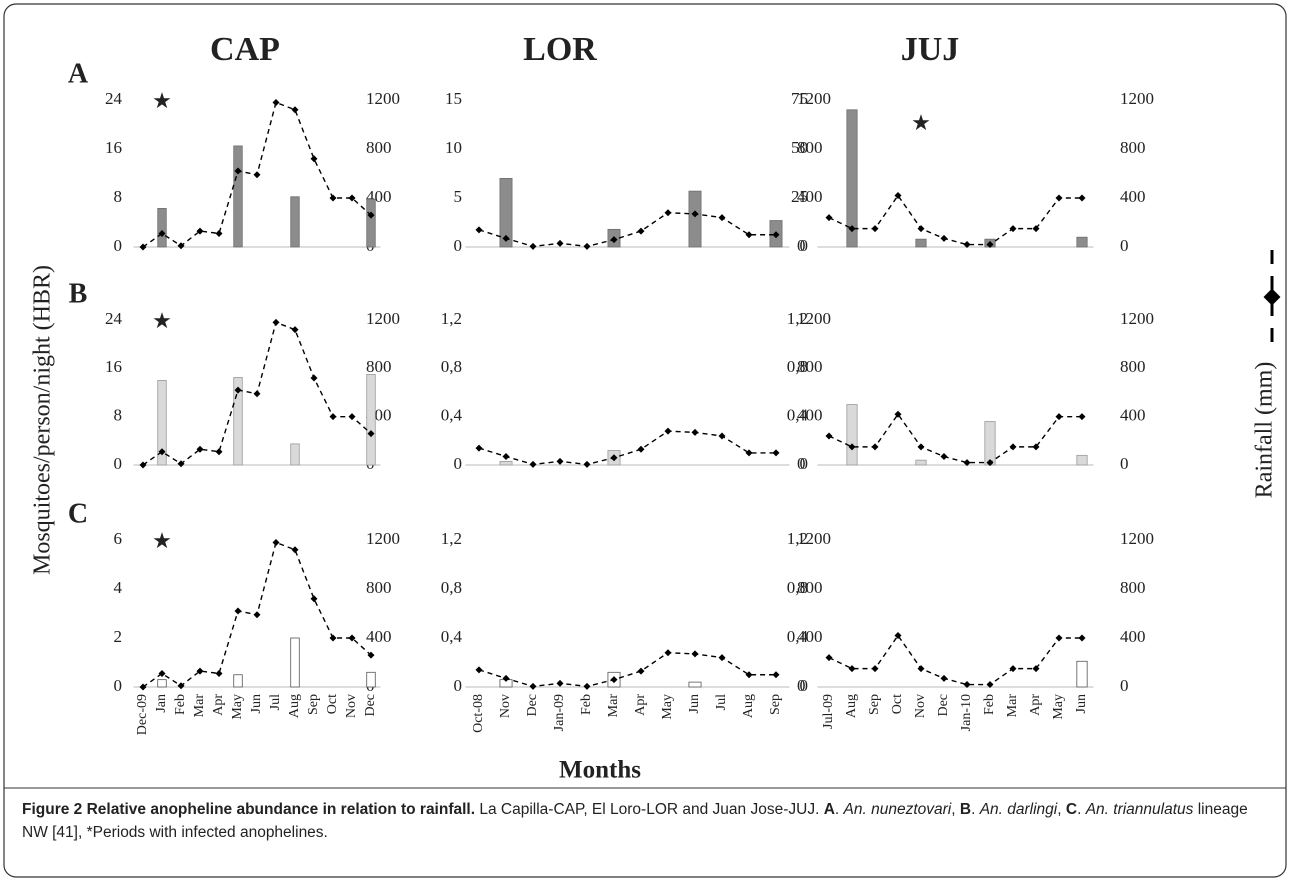  What do you see at coordinates (586, 704) in the screenshot?
I see `x-tick-label: Feb` at bounding box center [586, 704].